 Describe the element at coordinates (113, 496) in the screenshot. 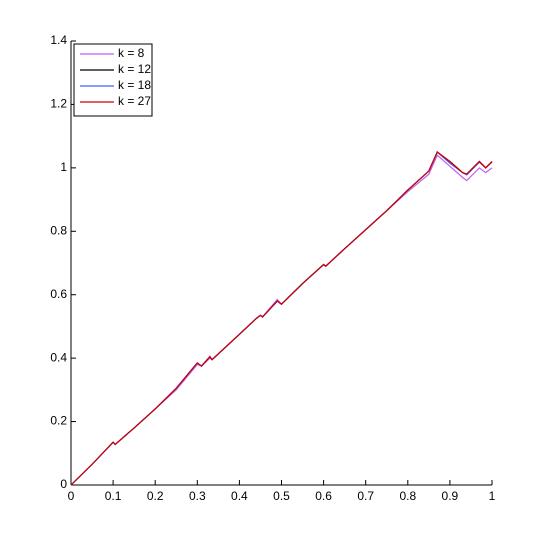

I see `x-tick-label: 0.1` at that location.